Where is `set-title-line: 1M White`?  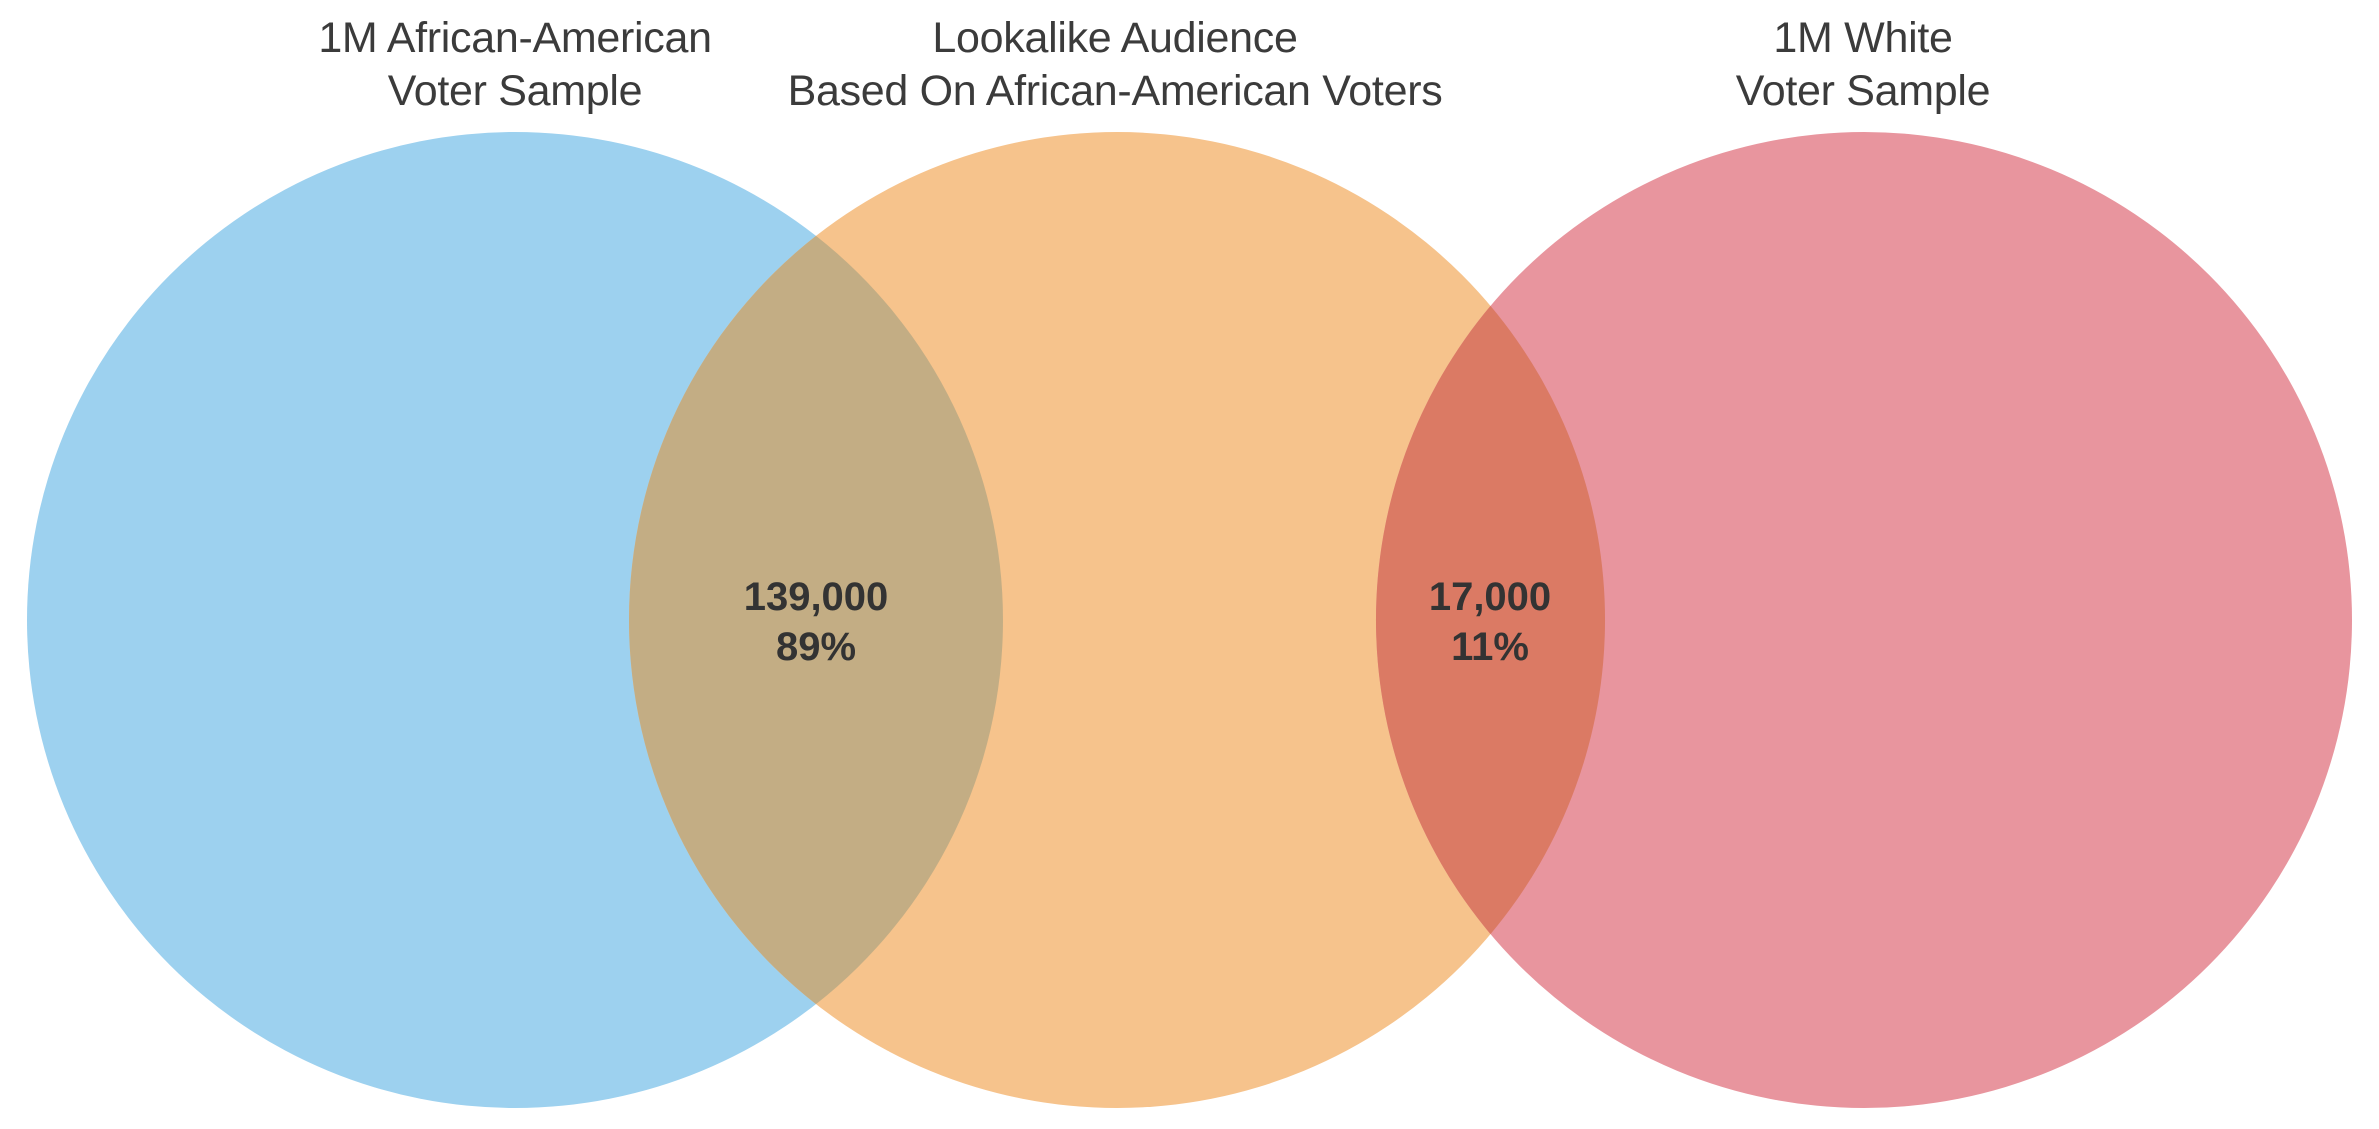 set-title-line: 1M White is located at coordinates (1863, 38).